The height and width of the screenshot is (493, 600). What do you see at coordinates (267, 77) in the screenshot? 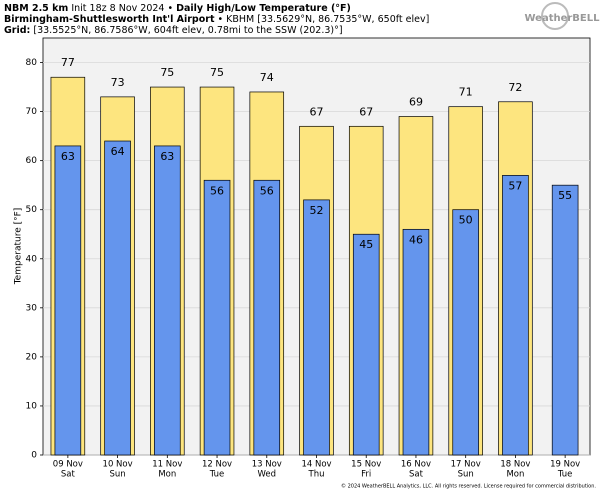
I see `value-label: 74` at bounding box center [267, 77].